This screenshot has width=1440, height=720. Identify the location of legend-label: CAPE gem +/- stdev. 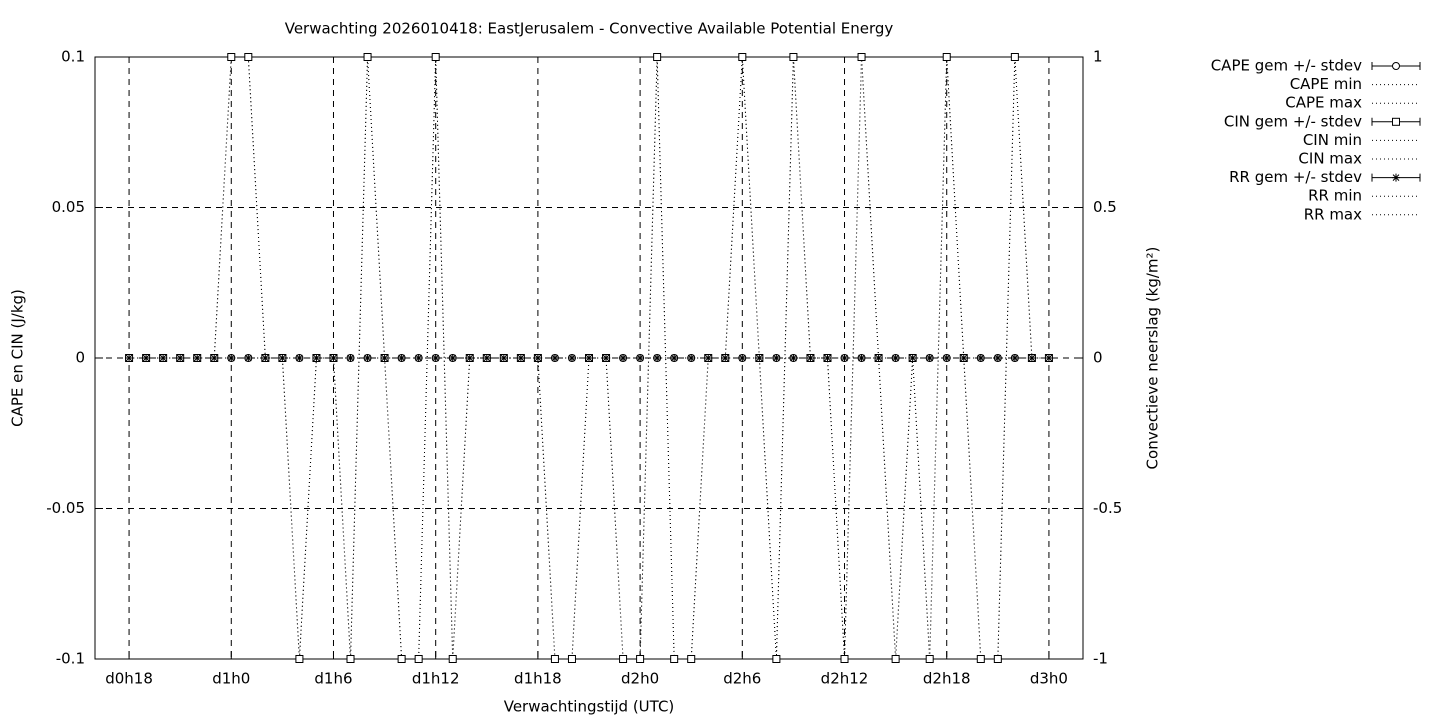
(1286, 66).